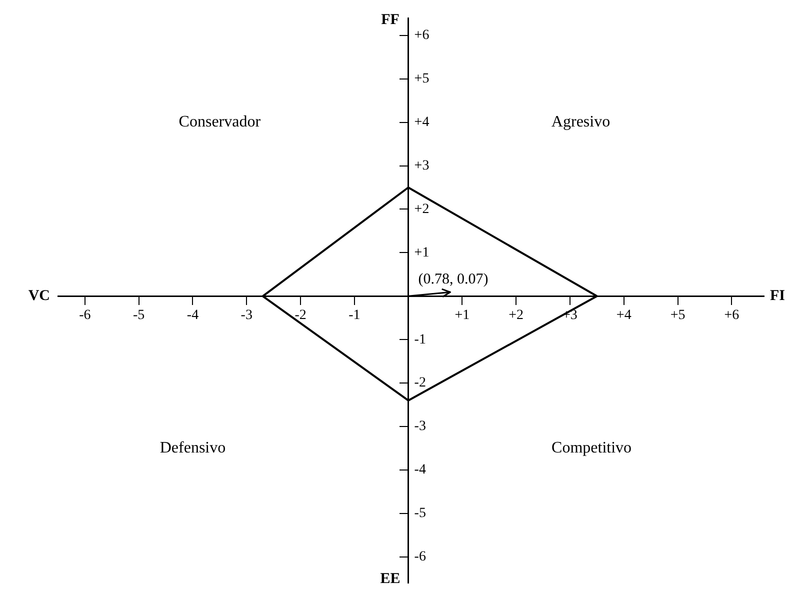 This screenshot has width=812, height=601. What do you see at coordinates (390, 578) in the screenshot?
I see `annotation: EE` at bounding box center [390, 578].